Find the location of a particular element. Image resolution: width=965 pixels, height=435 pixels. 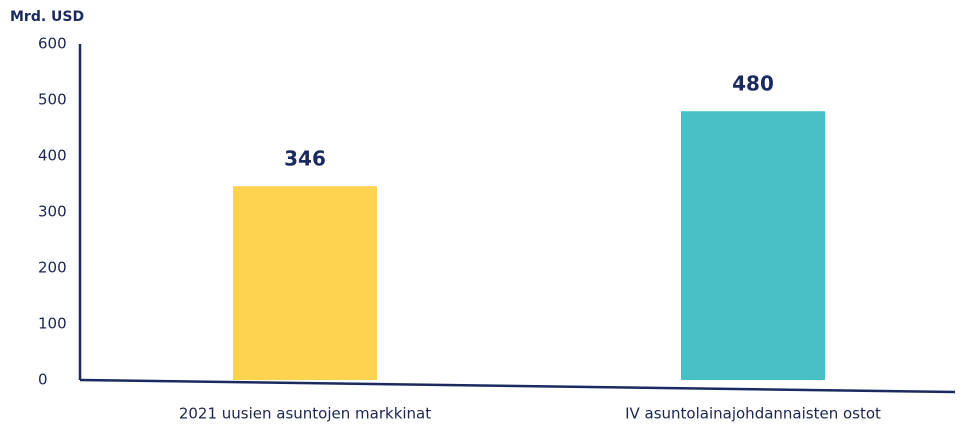

y-tick-label: 200 is located at coordinates (52, 268).